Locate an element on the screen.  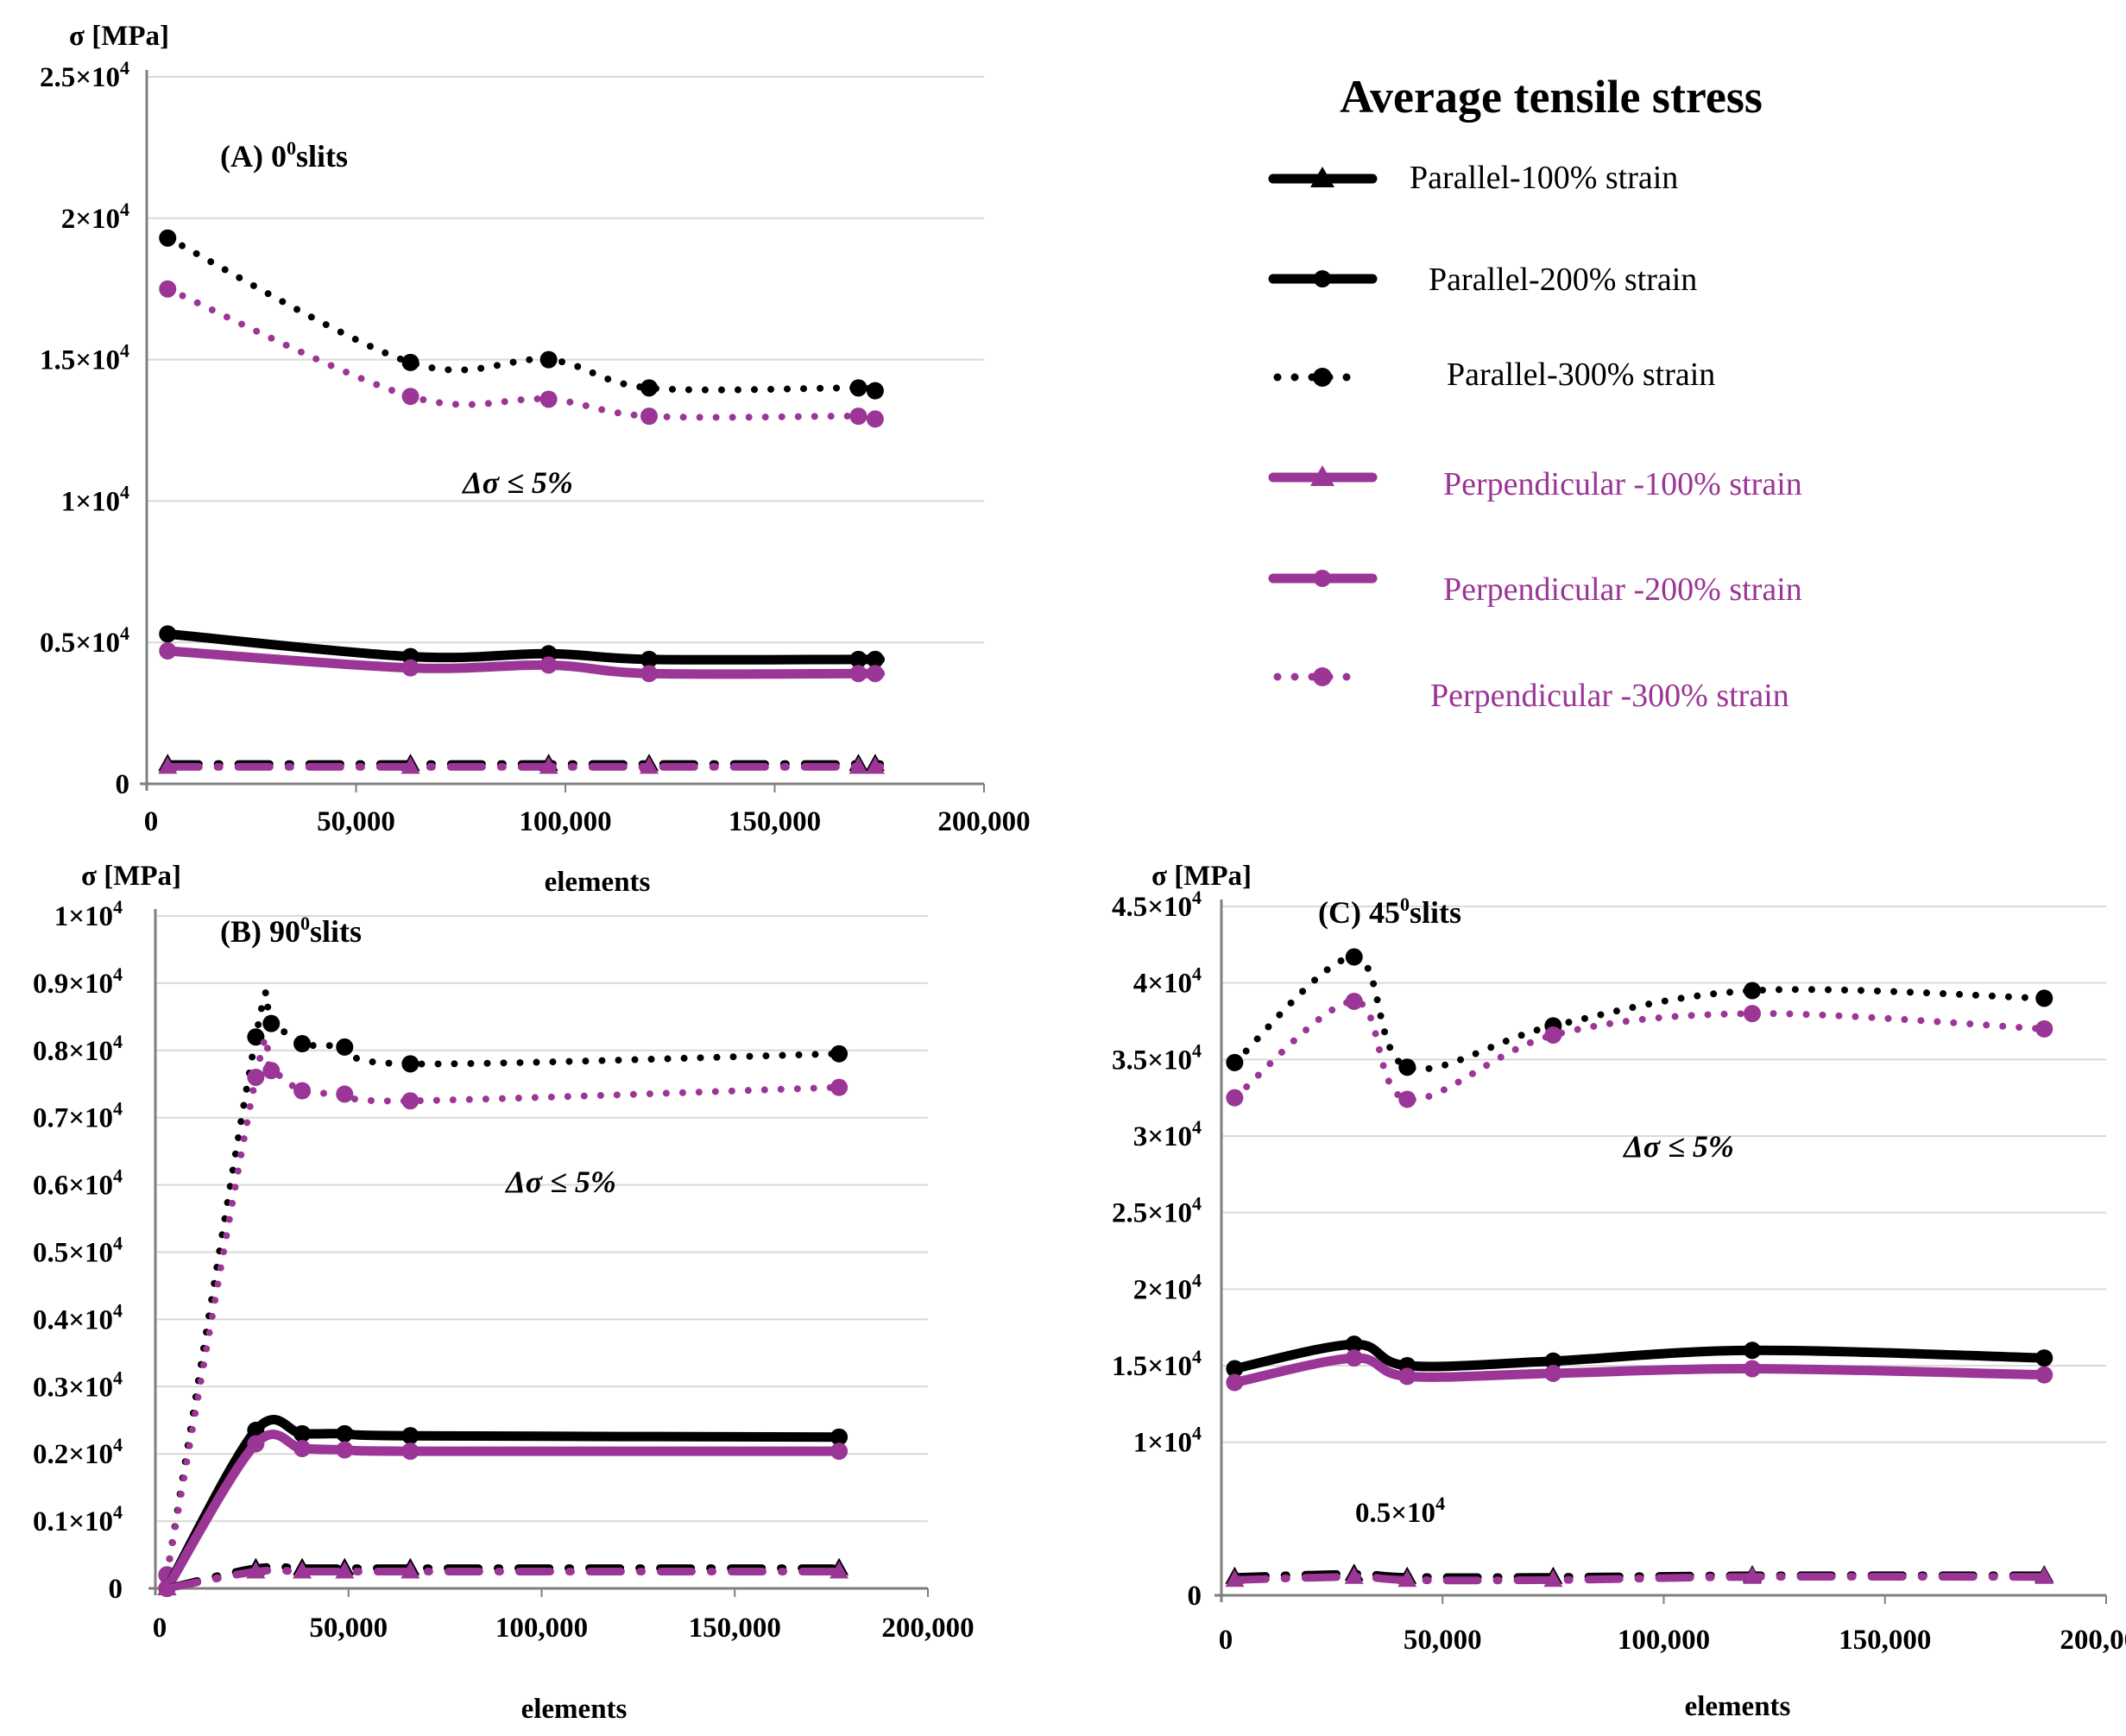
legend-label: Parallel-100% strain is located at coordinates (1544, 178).